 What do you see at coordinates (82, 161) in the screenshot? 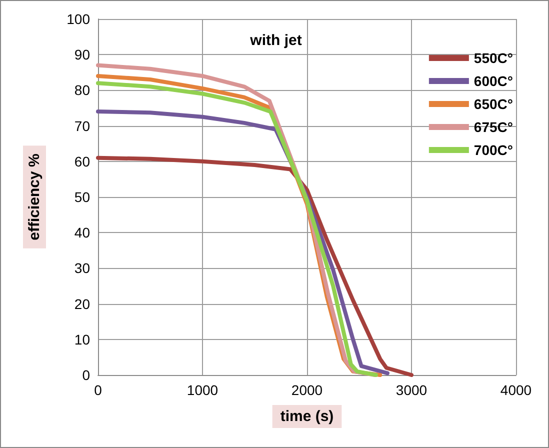
I see `y-tick-label: 60` at bounding box center [82, 161].